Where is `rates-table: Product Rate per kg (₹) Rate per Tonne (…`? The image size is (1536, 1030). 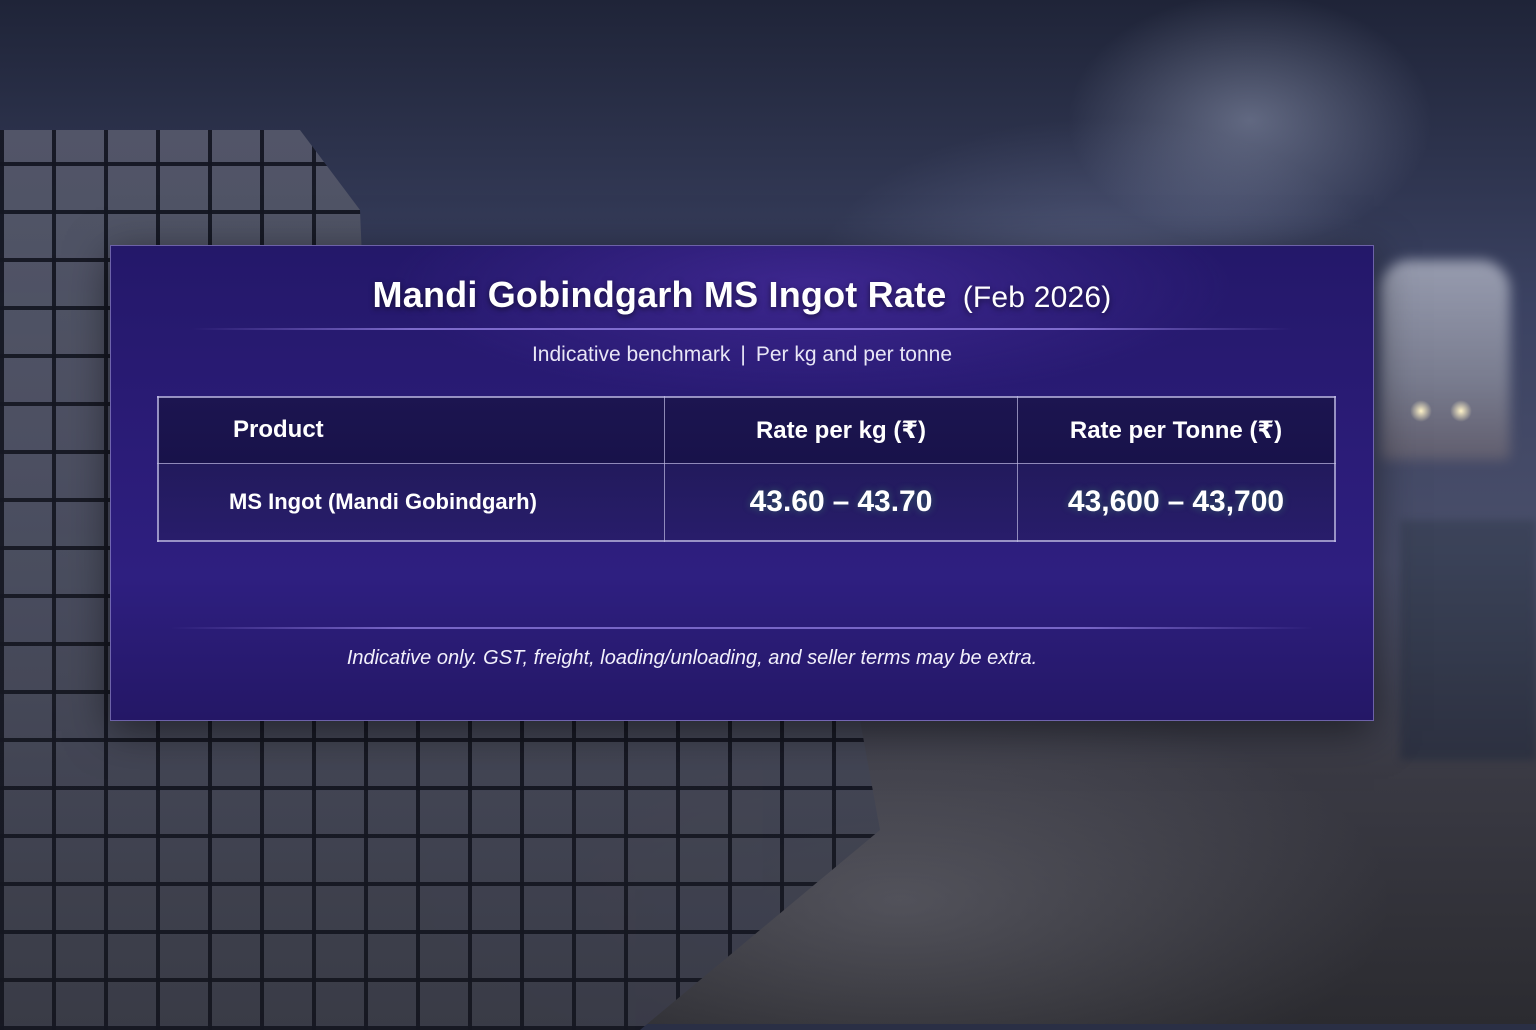 rates-table: Product Rate per kg (₹) Rate per Tonne (… is located at coordinates (746, 469).